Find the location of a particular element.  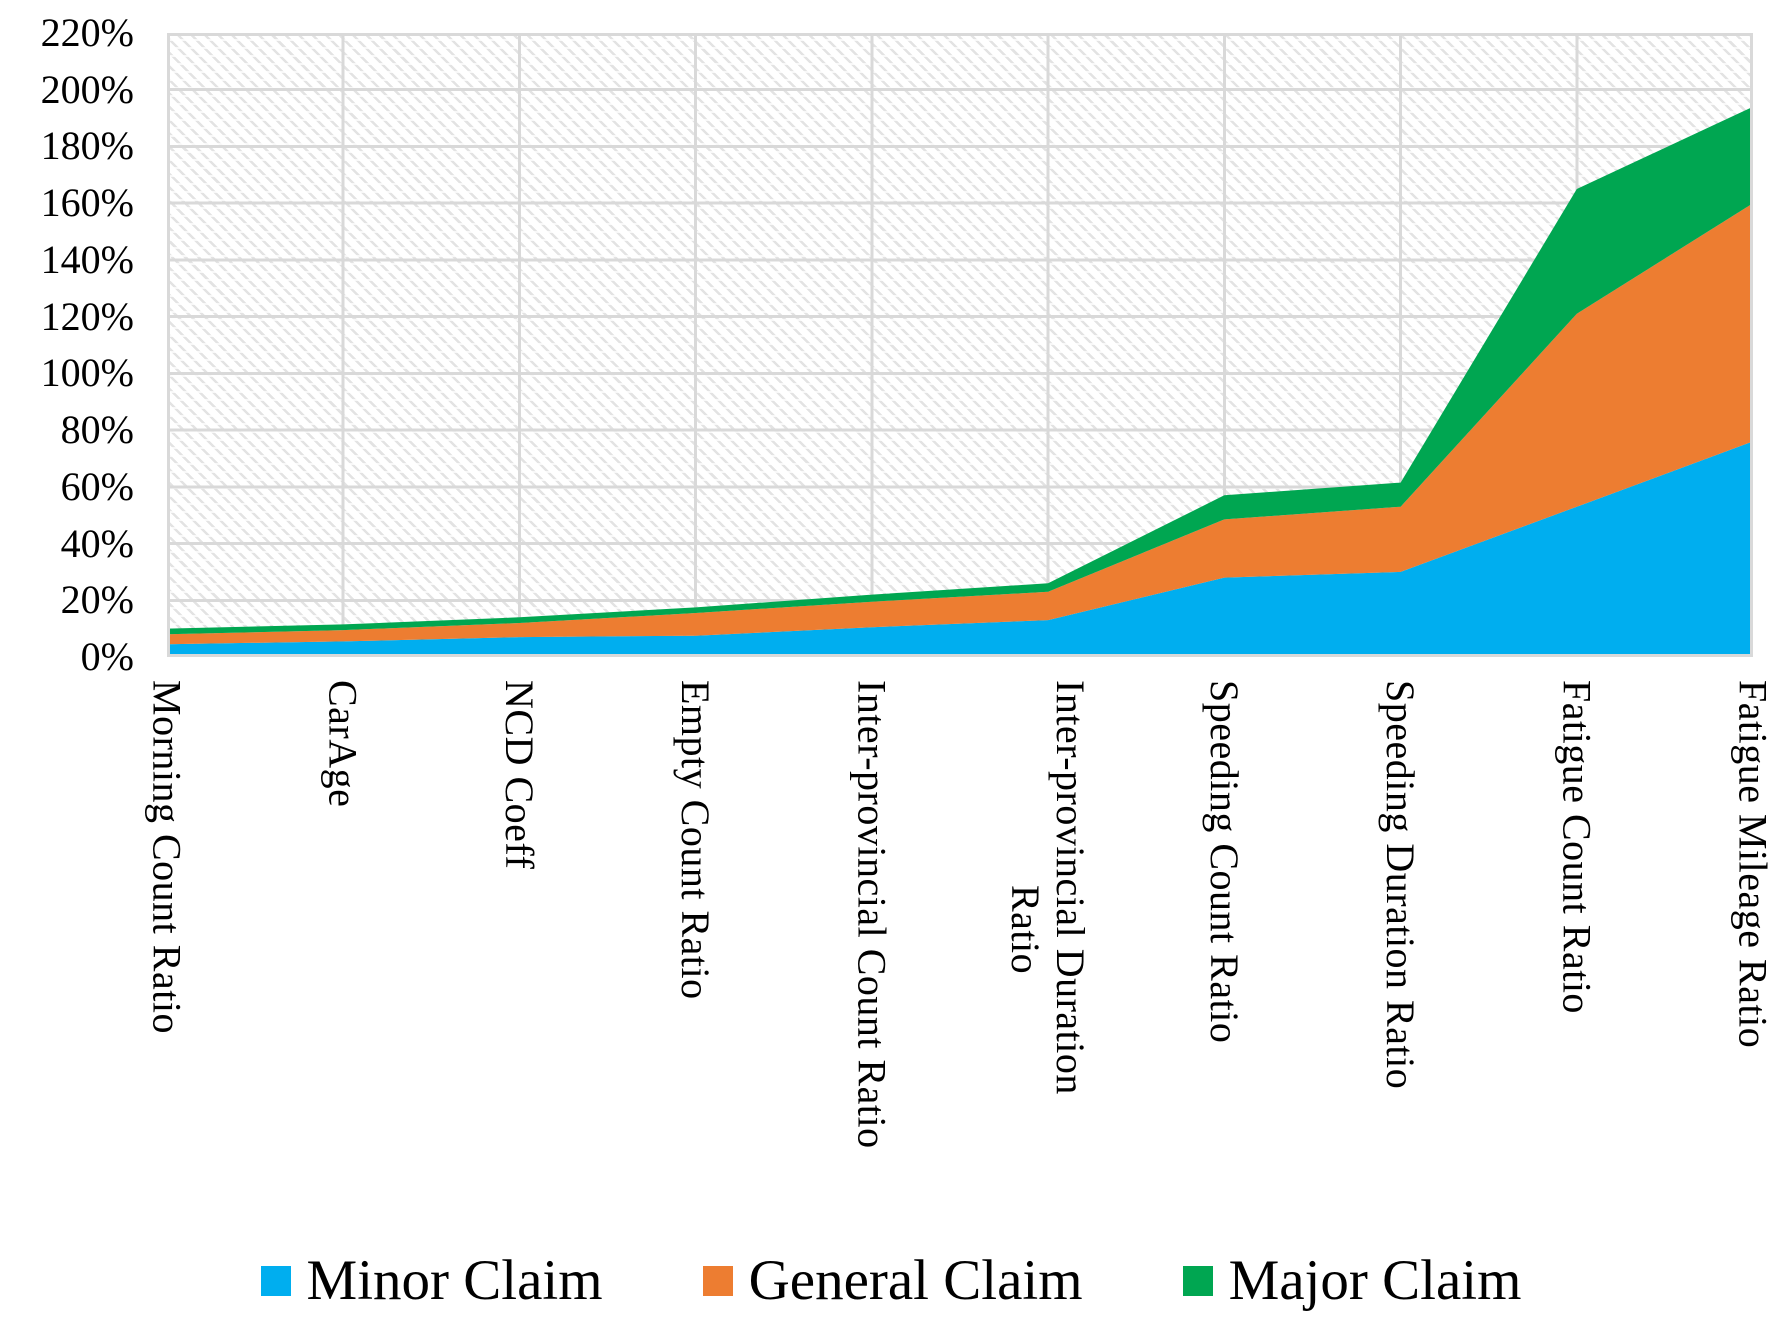

y-axis-tick-label: 80% is located at coordinates (97, 430).